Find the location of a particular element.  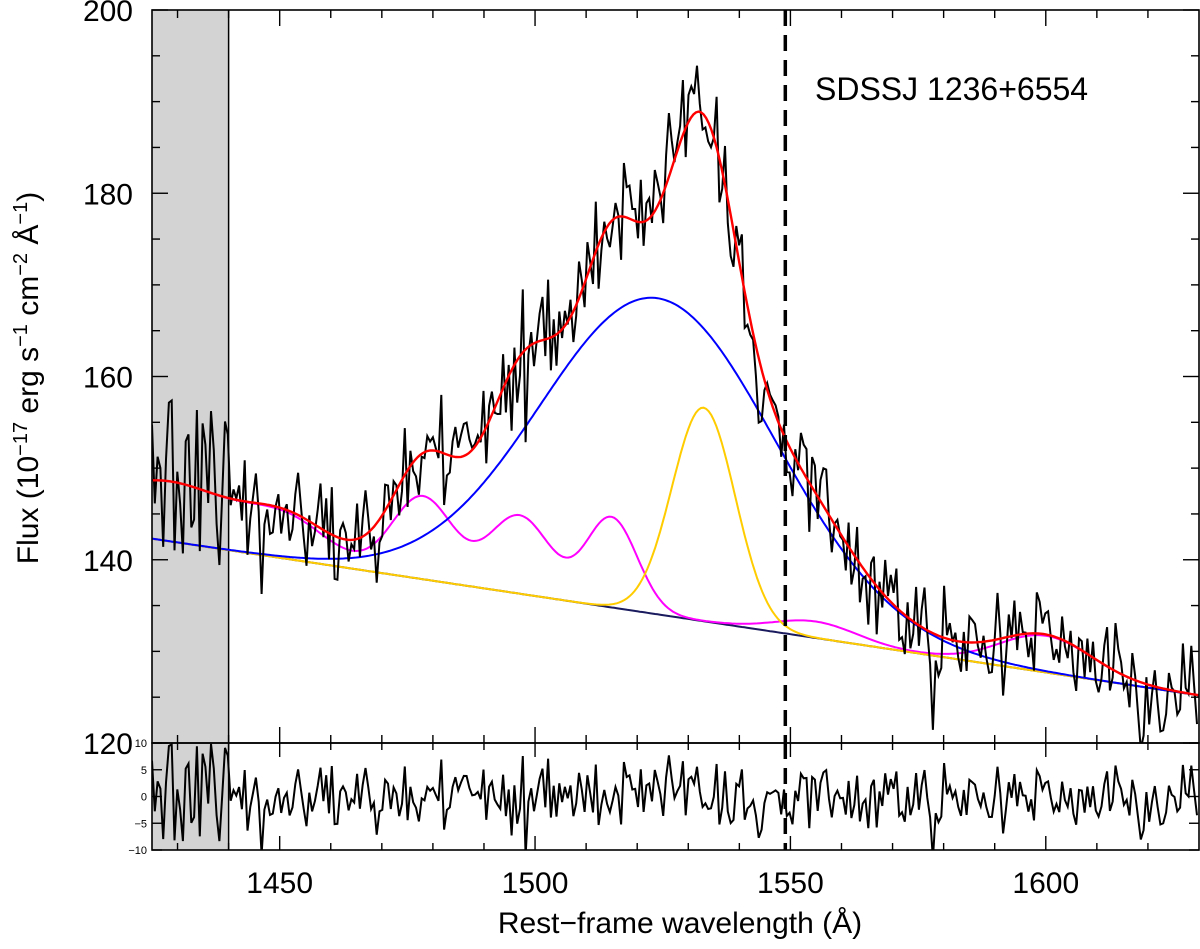

y-axis-title-exp: −17 is located at coordinates (21, 439).